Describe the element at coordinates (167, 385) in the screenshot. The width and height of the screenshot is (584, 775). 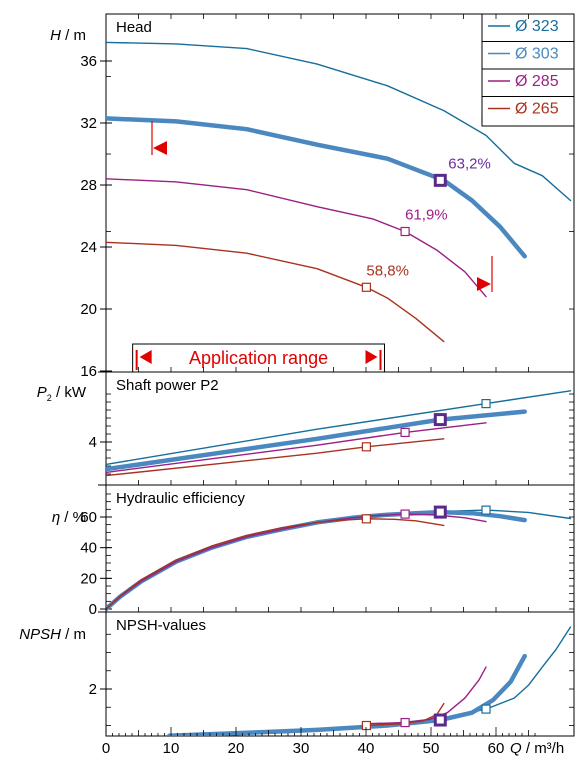
I see `panel-title-power: Shaft power P2` at that location.